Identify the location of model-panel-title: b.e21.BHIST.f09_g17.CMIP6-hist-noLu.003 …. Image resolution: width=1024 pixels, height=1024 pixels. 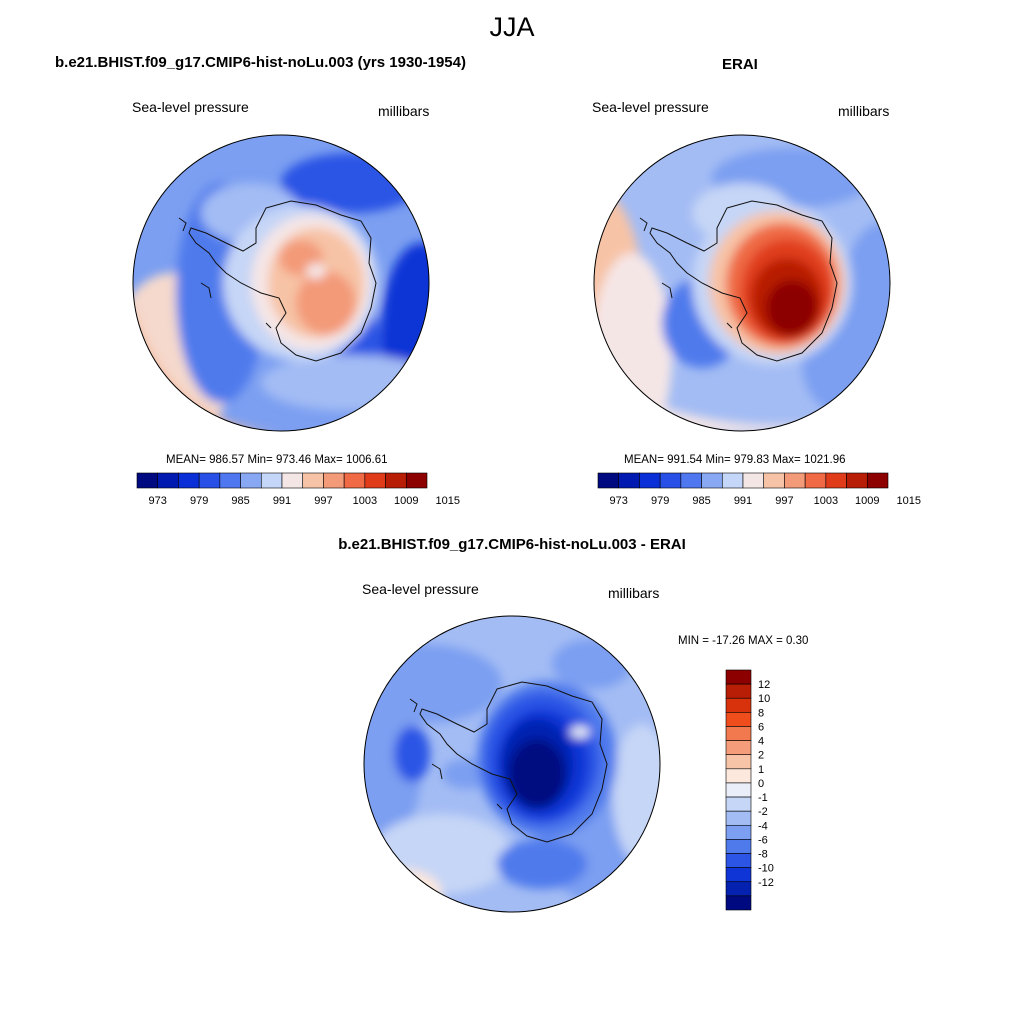
(260, 62).